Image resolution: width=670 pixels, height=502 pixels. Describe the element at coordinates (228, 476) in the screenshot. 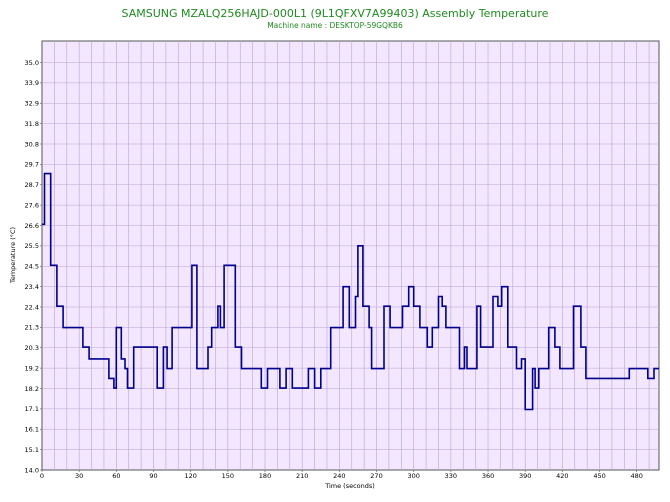

I see `x-tick-label: 150` at that location.